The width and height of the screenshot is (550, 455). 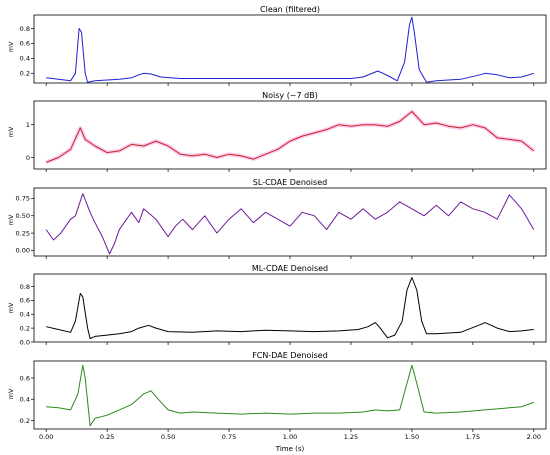 I want to click on x-tick-label: 2.00, so click(x=534, y=437).